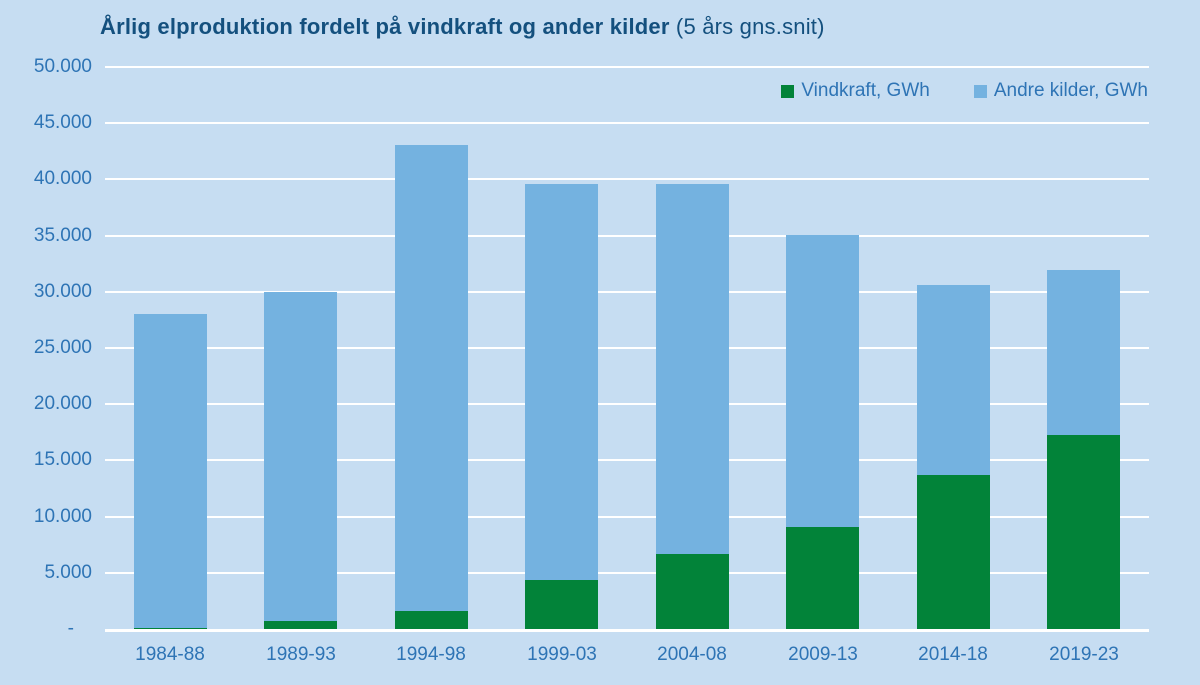 The height and width of the screenshot is (685, 1200). I want to click on x-axis-label: 2019-23, so click(1084, 654).